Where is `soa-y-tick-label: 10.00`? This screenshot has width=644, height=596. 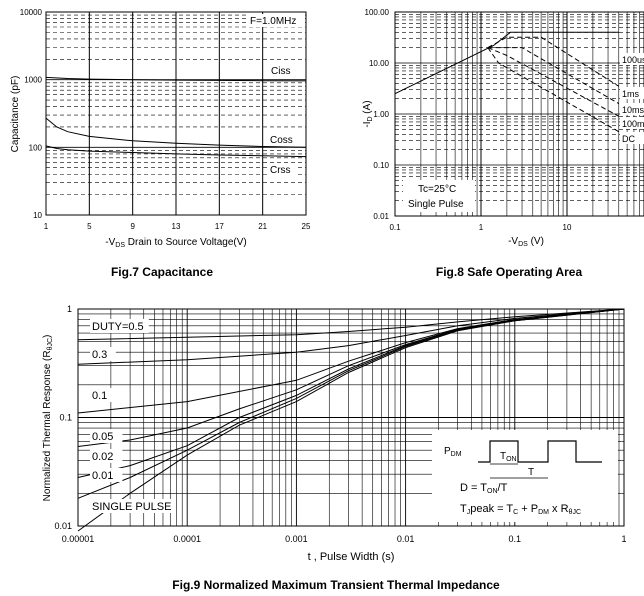 soa-y-tick-label: 10.00 is located at coordinates (379, 63).